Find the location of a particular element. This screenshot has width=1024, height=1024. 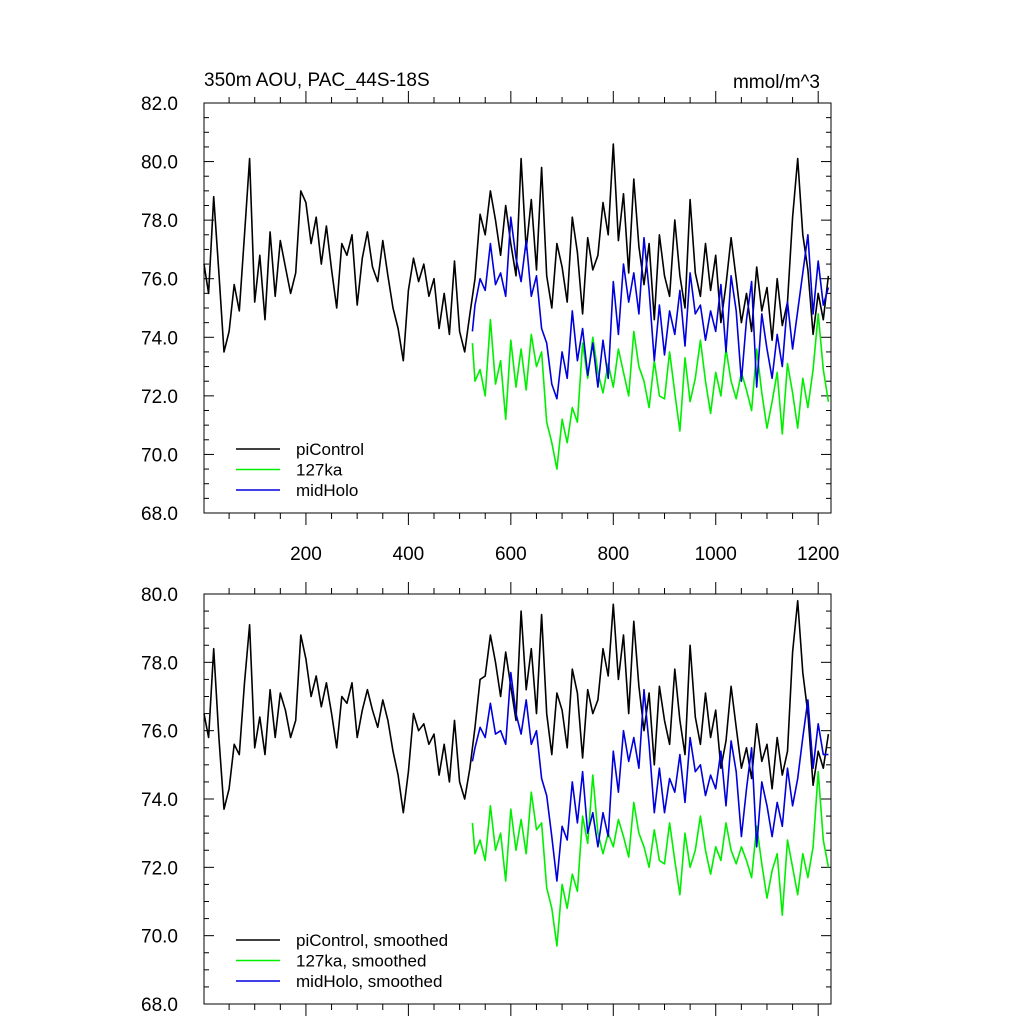

legend-label-midholo: midHolo is located at coordinates (327, 490).